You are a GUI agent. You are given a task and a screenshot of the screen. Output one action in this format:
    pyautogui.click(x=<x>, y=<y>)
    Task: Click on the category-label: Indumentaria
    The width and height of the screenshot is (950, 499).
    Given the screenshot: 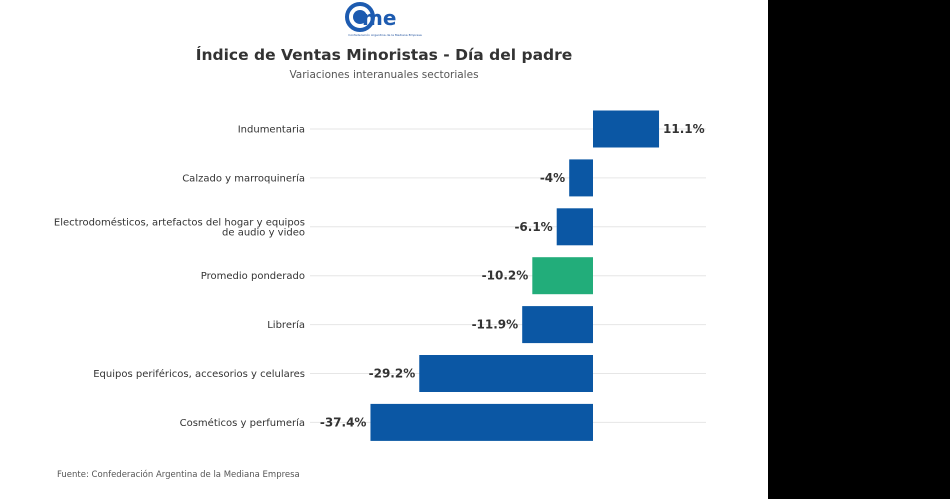 What is the action you would take?
    pyautogui.click(x=271, y=130)
    